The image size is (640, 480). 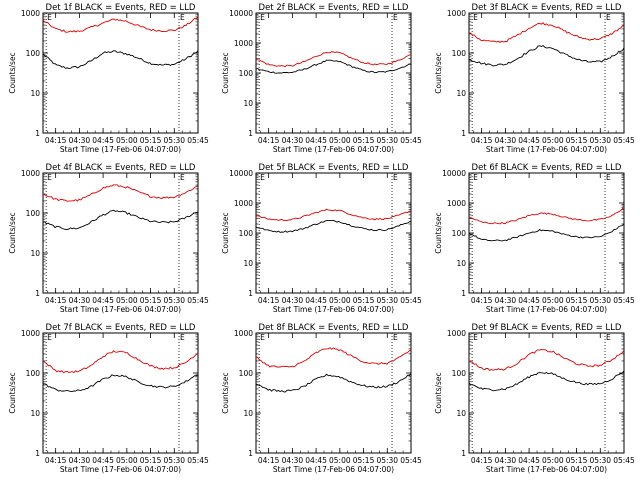 I want to click on panel-title: Det 6f BLACK = Events, RED = LLD, so click(x=547, y=168).